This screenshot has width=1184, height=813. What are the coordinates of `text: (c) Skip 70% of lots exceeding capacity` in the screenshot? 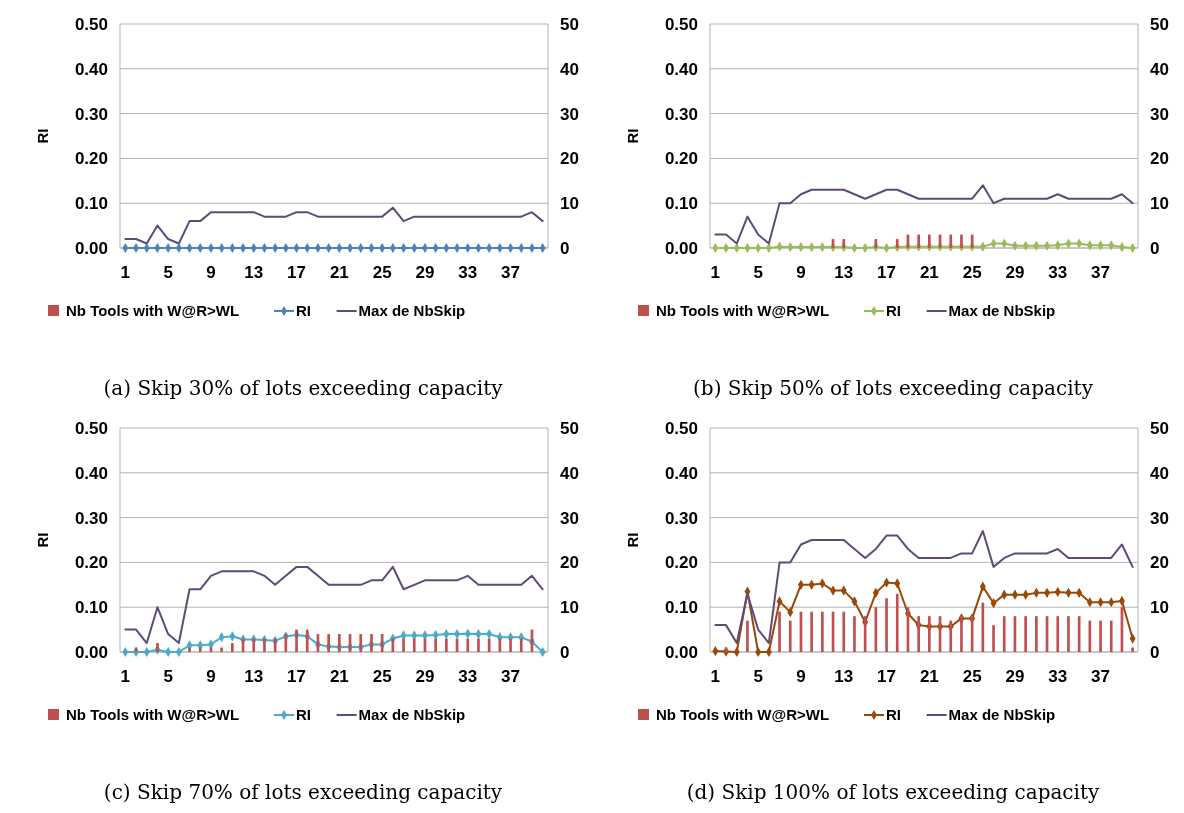 It's located at (303, 792).